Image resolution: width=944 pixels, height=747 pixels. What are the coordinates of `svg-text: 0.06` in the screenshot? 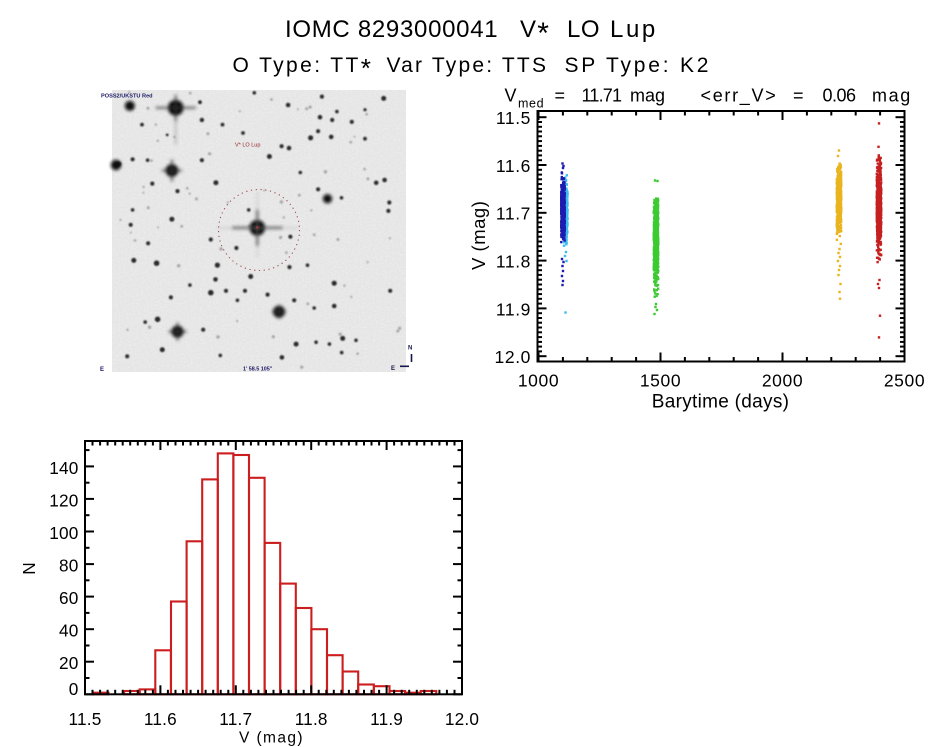 It's located at (840, 95).